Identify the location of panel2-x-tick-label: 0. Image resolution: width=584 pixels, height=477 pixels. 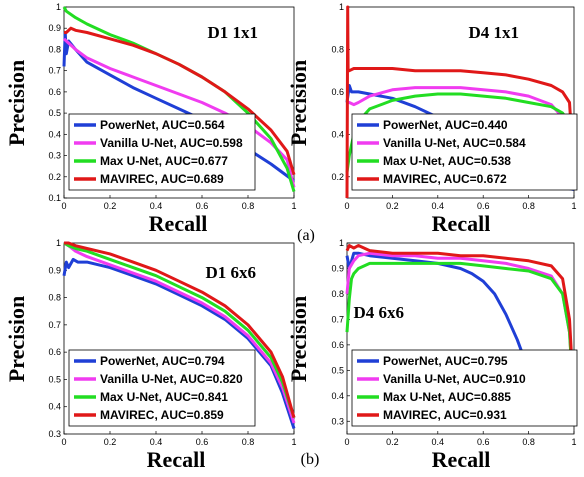
(346, 206).